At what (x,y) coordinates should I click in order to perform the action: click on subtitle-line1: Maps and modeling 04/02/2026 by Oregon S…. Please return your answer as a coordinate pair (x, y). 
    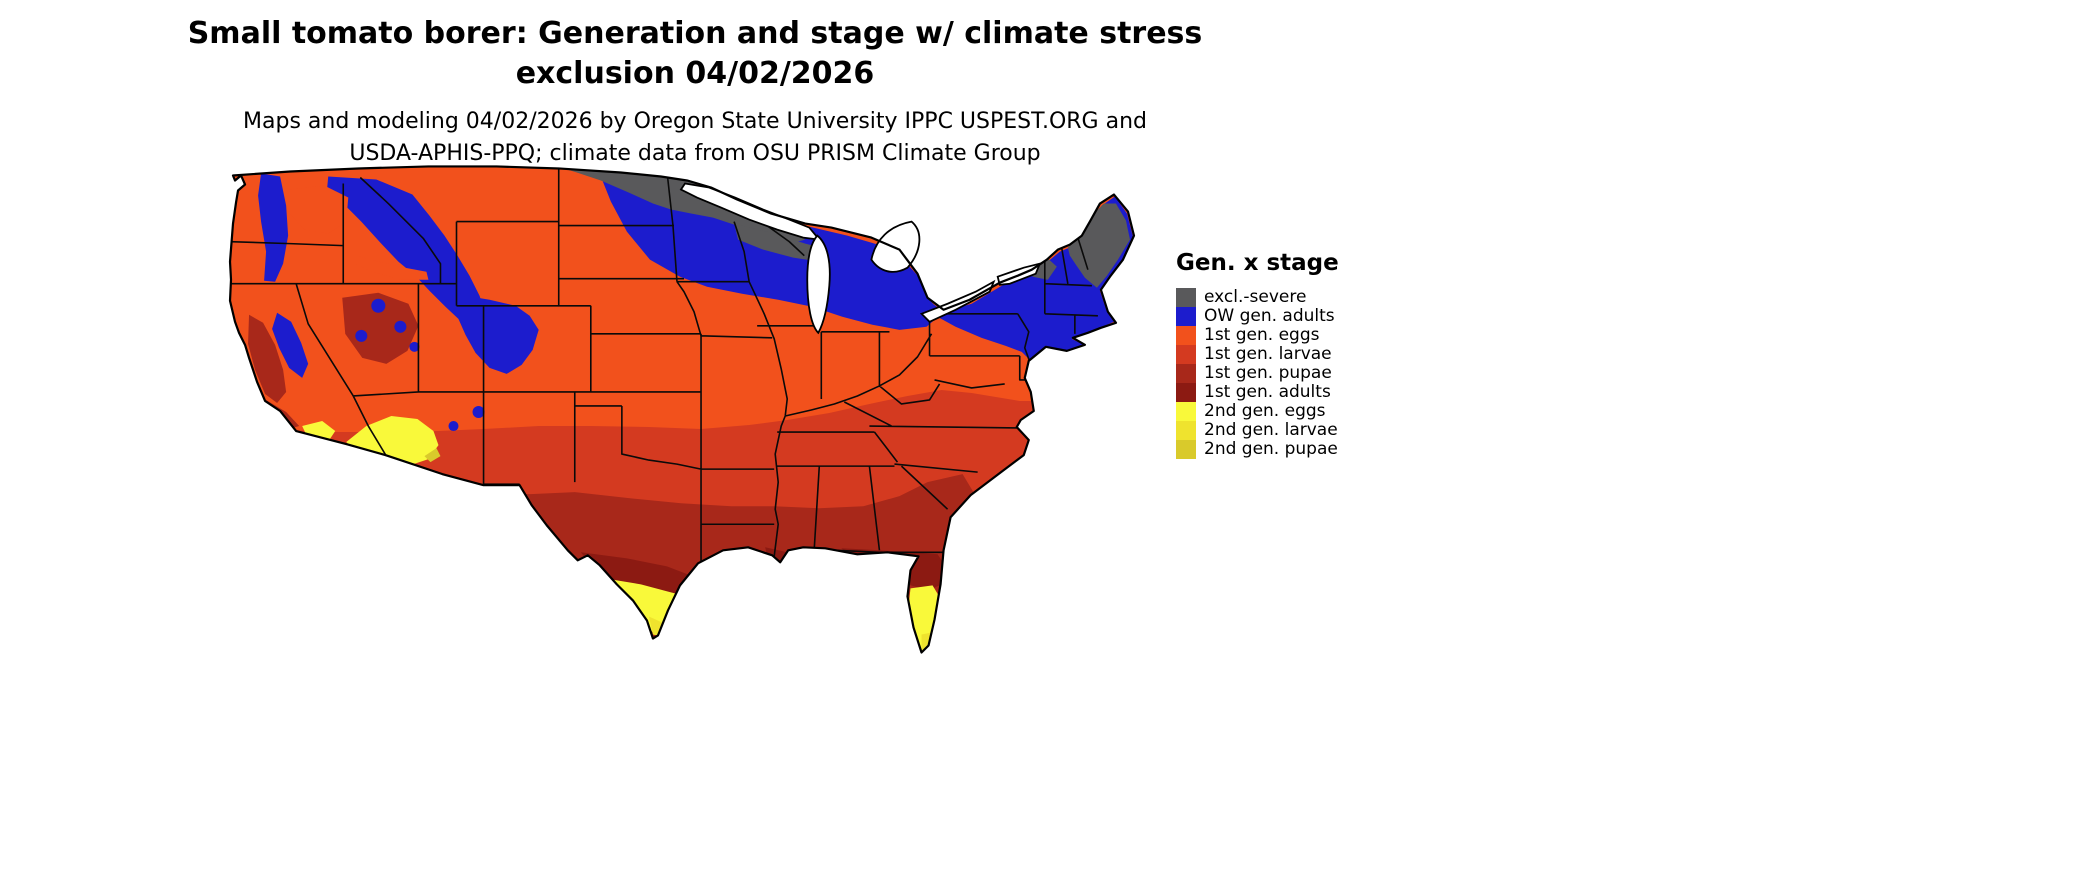
    Looking at the image, I should click on (695, 121).